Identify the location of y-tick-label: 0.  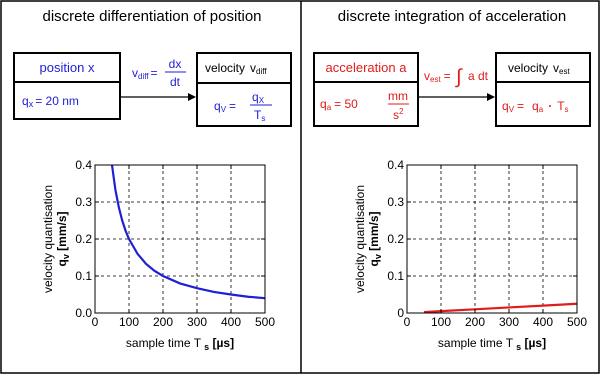
(400, 313).